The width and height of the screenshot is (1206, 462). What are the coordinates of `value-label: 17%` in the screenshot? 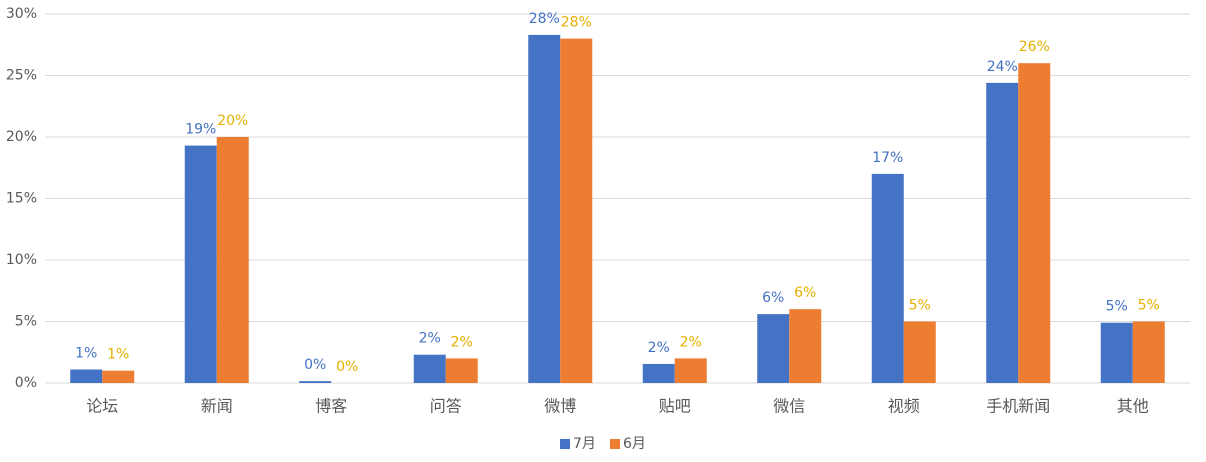 It's located at (887, 158).